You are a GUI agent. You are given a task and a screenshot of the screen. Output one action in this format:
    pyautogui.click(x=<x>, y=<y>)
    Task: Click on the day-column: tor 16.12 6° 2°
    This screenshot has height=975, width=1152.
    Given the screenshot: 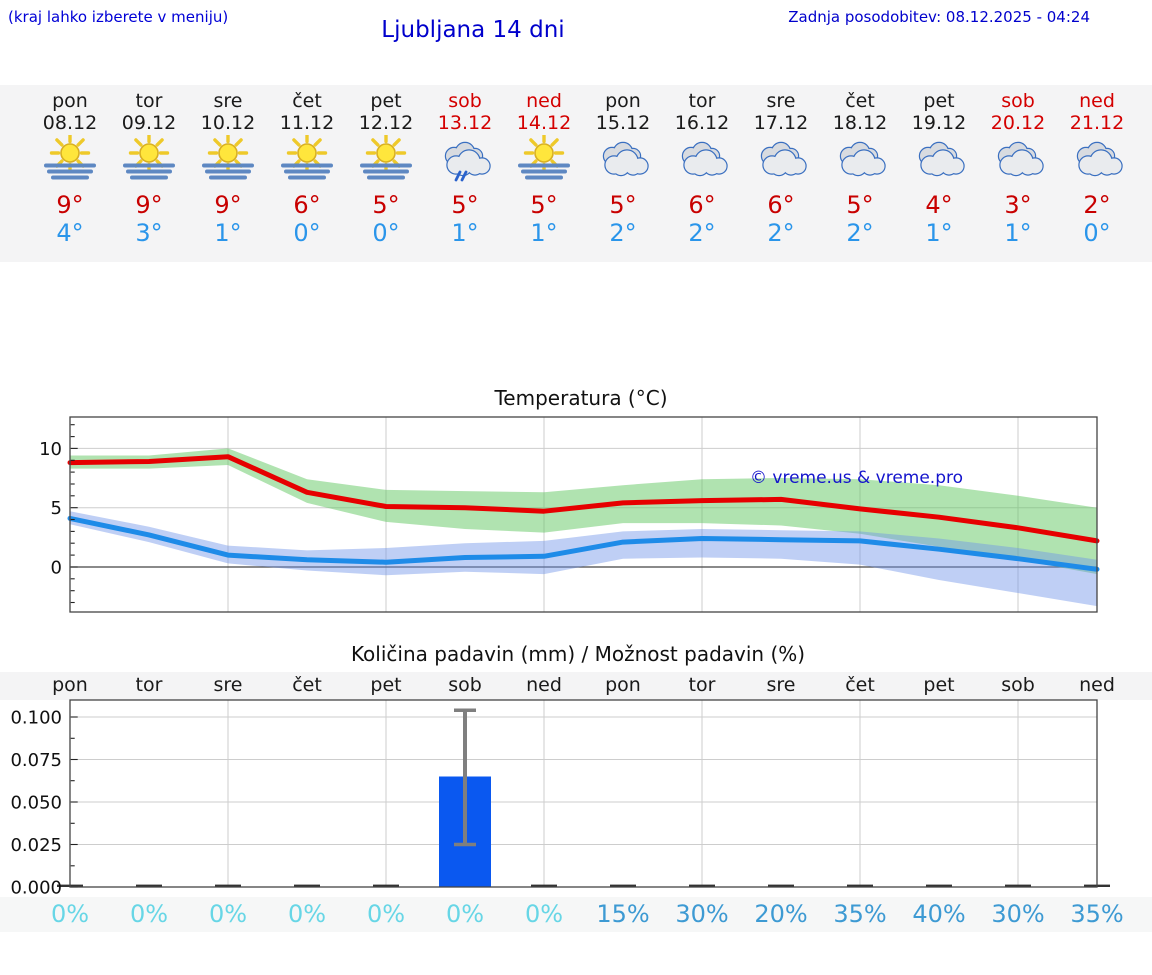 What is the action you would take?
    pyautogui.click(x=702, y=166)
    